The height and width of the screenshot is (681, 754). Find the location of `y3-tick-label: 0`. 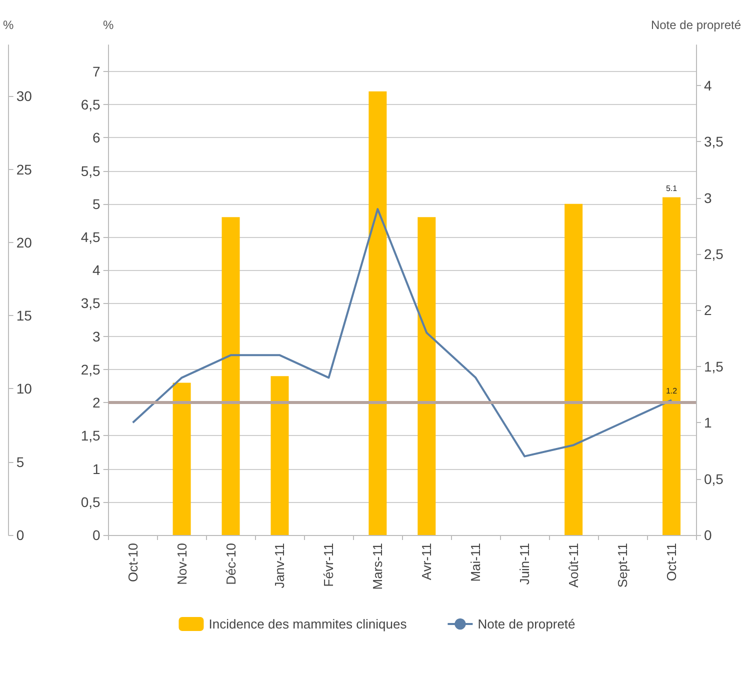

y3-tick-label: 0 is located at coordinates (20, 535).